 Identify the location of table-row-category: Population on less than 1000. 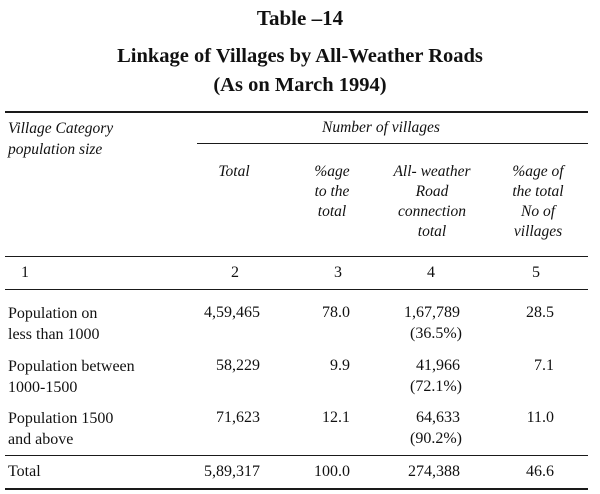
(54, 324).